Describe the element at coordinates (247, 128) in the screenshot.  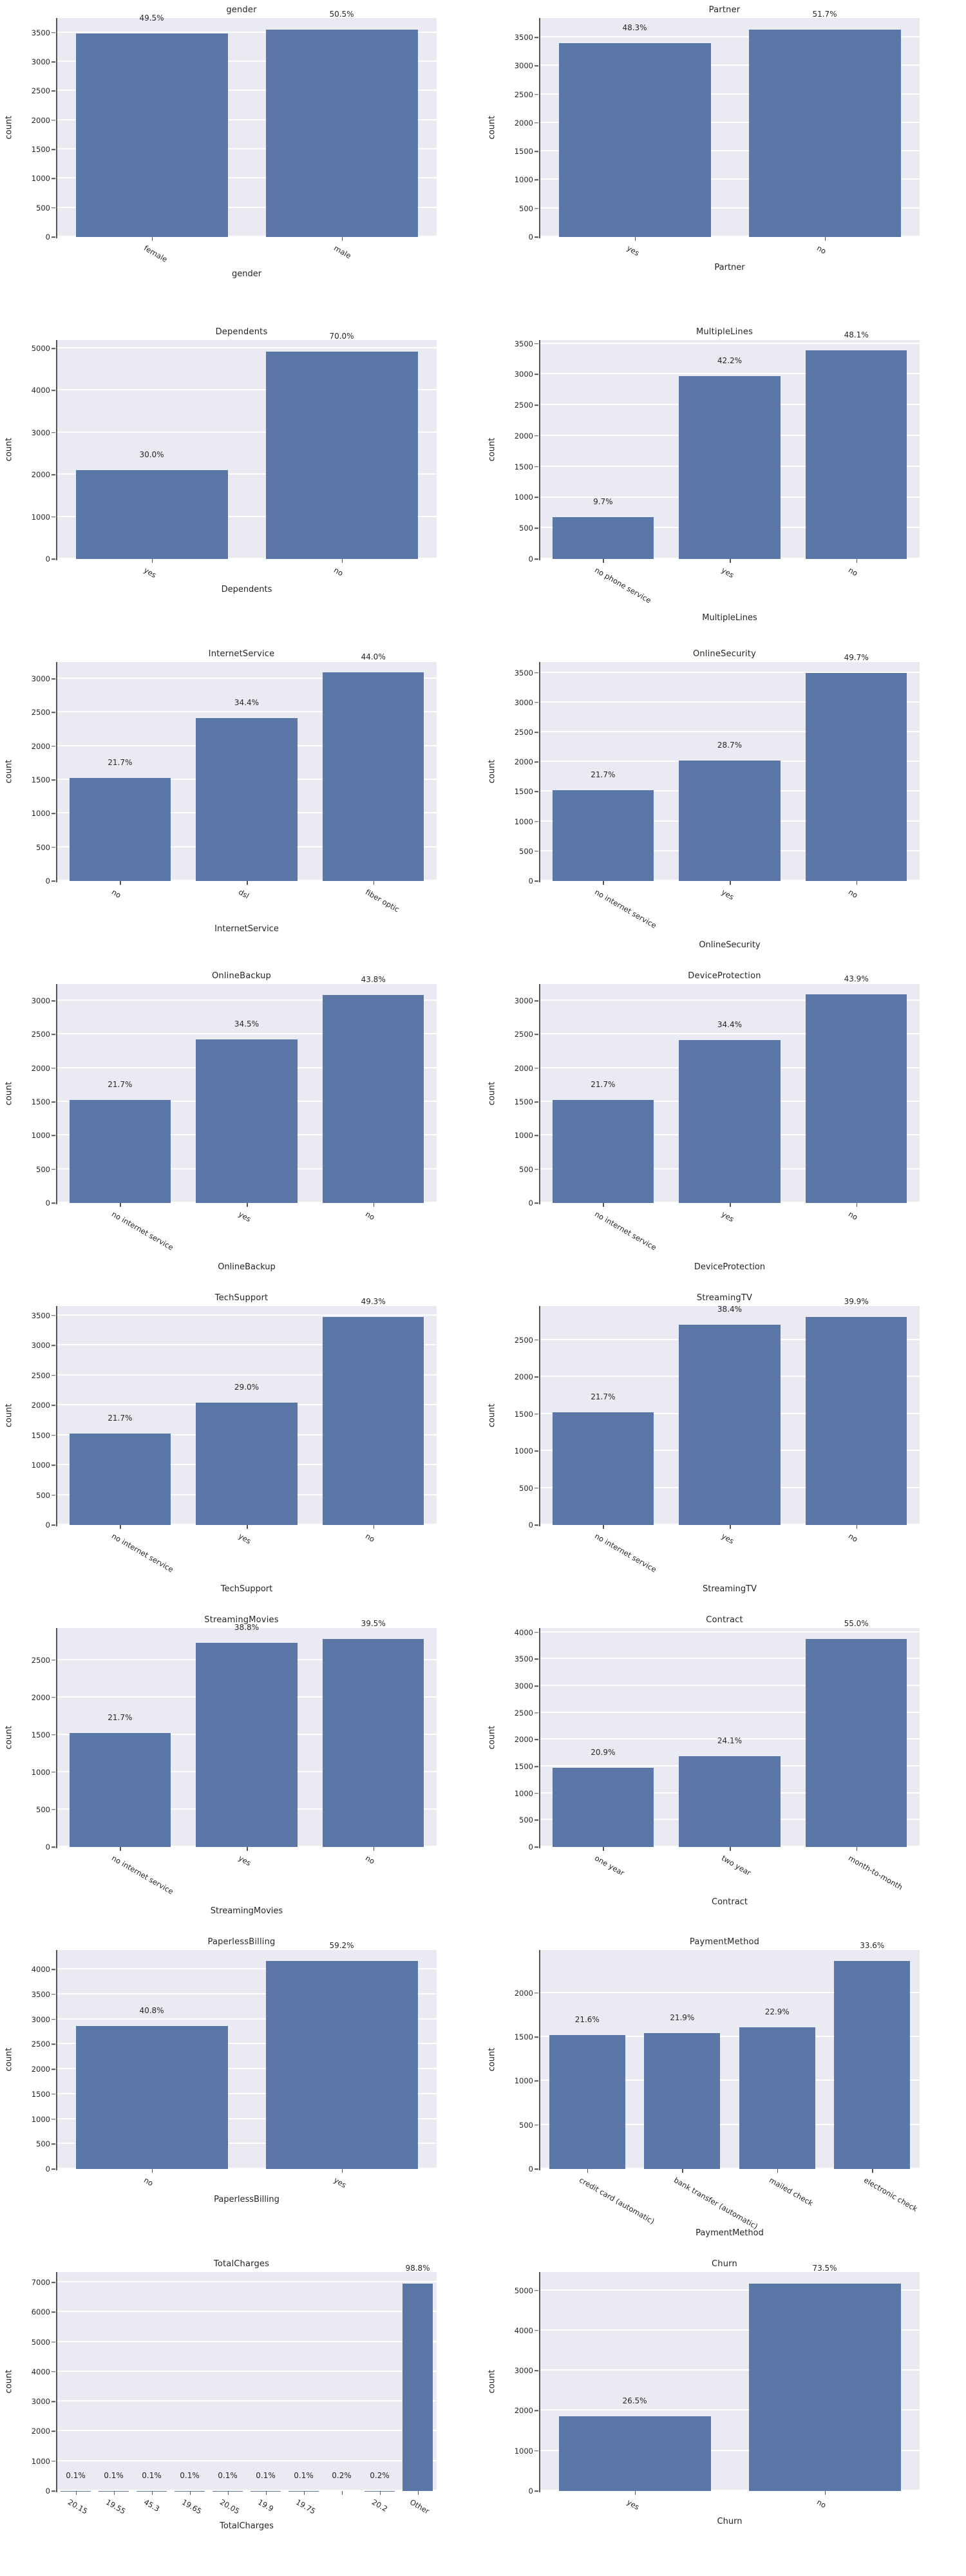
I see `gridlines` at that location.